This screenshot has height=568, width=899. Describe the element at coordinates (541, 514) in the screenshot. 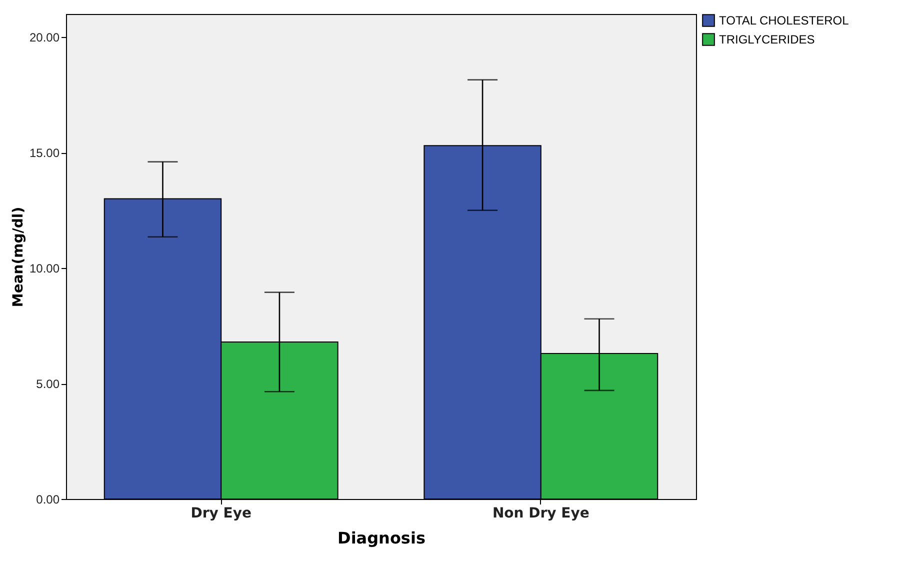

I see `x-tick-label: Non Dry Eye` at that location.